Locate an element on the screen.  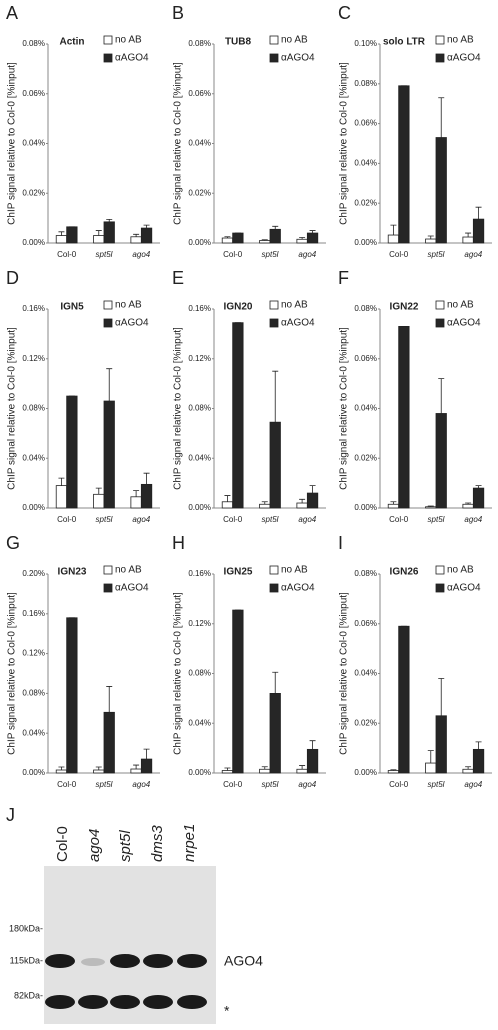
panel-letter: F is located at coordinates (343, 278).